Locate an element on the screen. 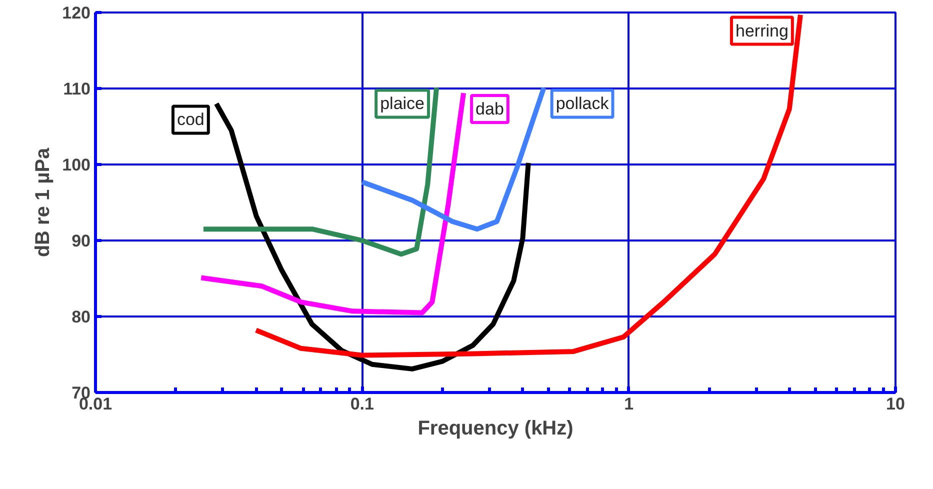  series-label: plaice is located at coordinates (402, 104).